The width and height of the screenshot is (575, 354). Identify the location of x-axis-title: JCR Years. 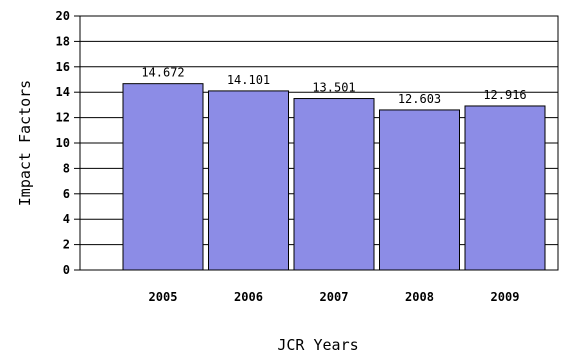
(317, 345).